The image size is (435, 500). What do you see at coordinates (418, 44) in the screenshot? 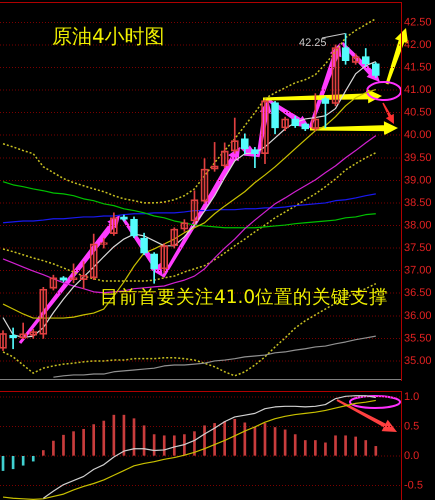
I see `y-tick-label: 42.00` at bounding box center [418, 44].